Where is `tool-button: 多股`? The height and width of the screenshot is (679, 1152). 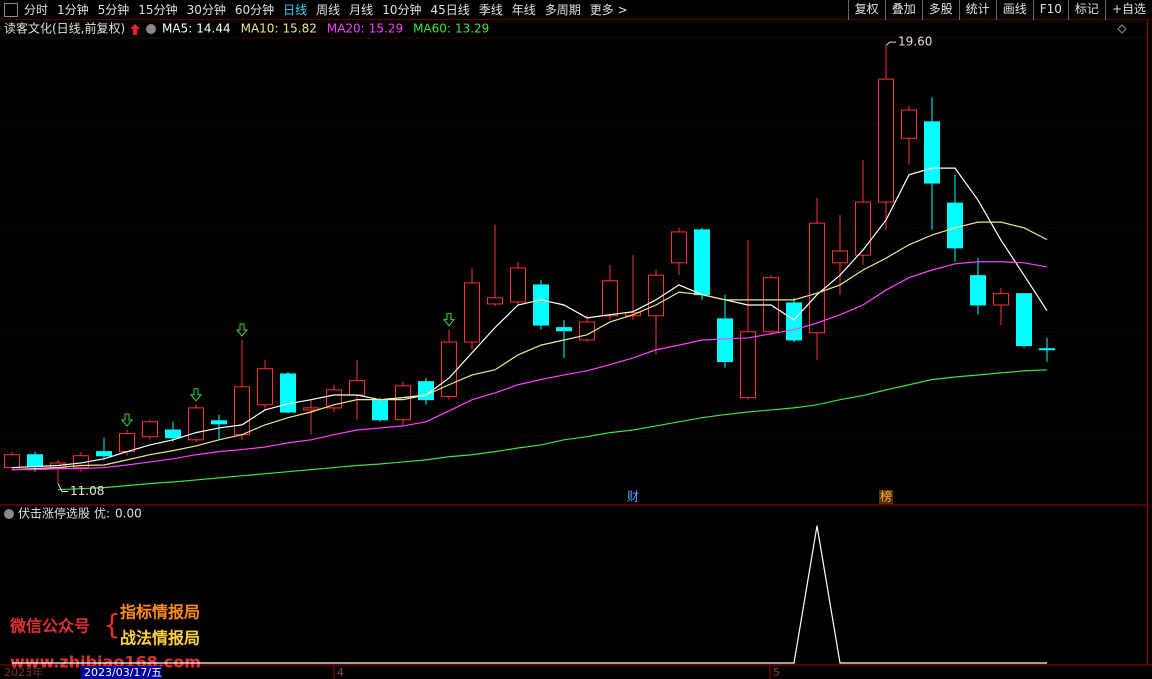 tool-button: 多股 is located at coordinates (940, 10).